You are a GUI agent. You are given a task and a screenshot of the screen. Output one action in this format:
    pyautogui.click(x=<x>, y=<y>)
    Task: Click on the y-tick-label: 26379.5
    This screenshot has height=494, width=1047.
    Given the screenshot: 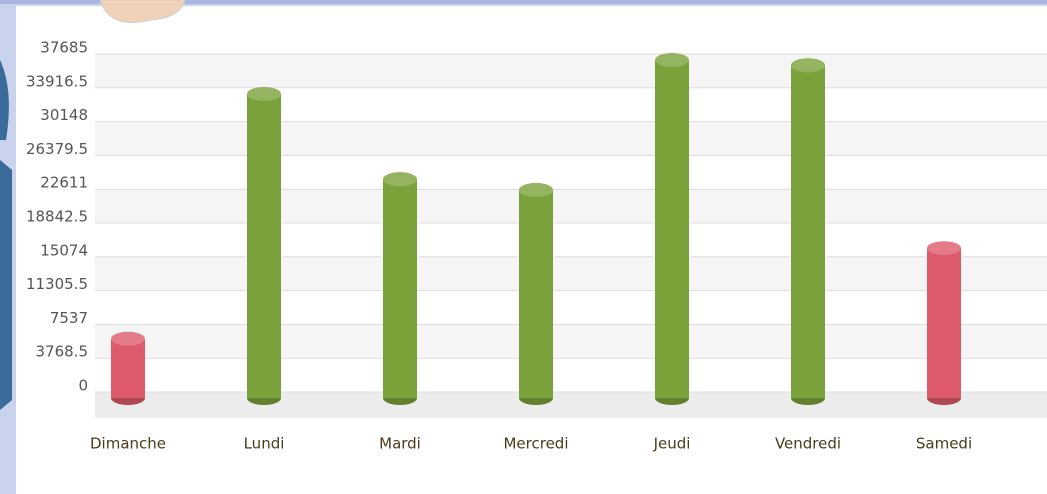 What is the action you would take?
    pyautogui.click(x=57, y=149)
    